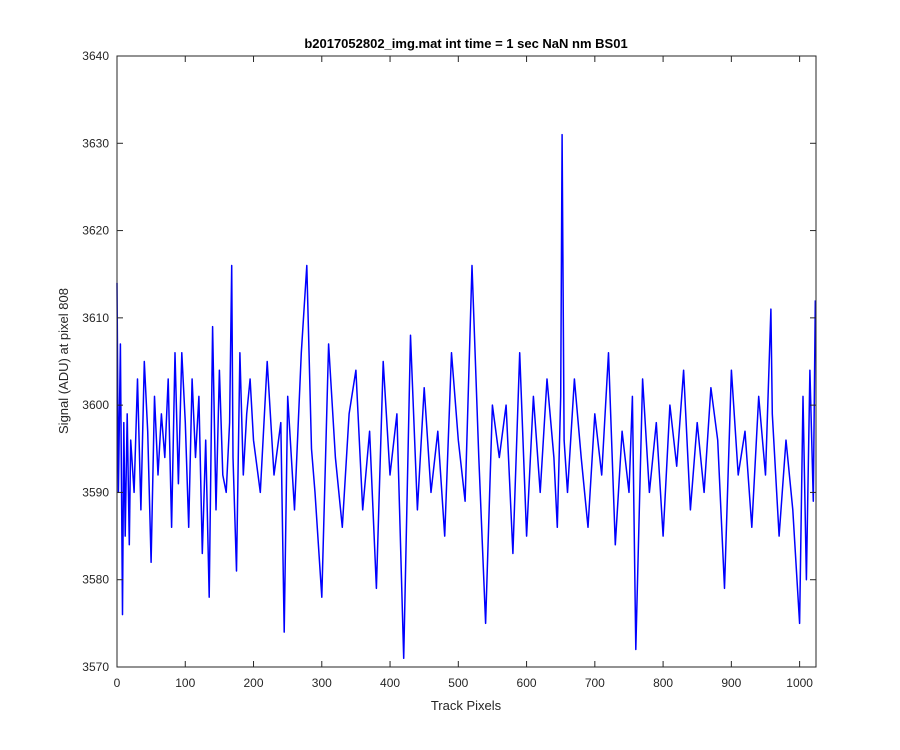  Describe the element at coordinates (95, 580) in the screenshot. I see `y-tick-label: 3580` at that location.